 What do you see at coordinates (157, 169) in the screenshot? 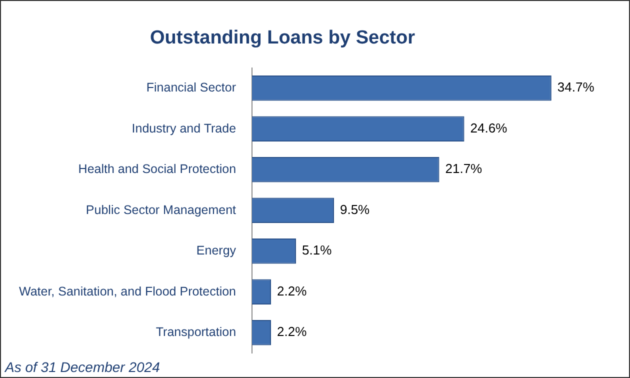
I see `y-tick-label: Health and Social Protection` at bounding box center [157, 169].